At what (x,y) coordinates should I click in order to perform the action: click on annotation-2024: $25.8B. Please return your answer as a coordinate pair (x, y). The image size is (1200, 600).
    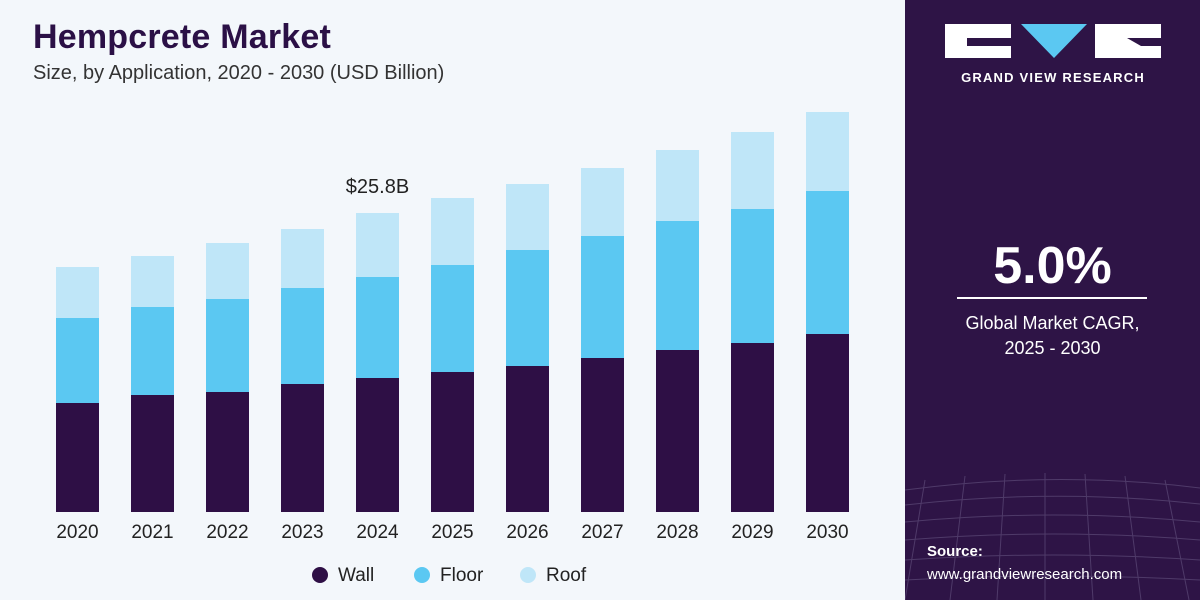
    Looking at the image, I should click on (377, 187).